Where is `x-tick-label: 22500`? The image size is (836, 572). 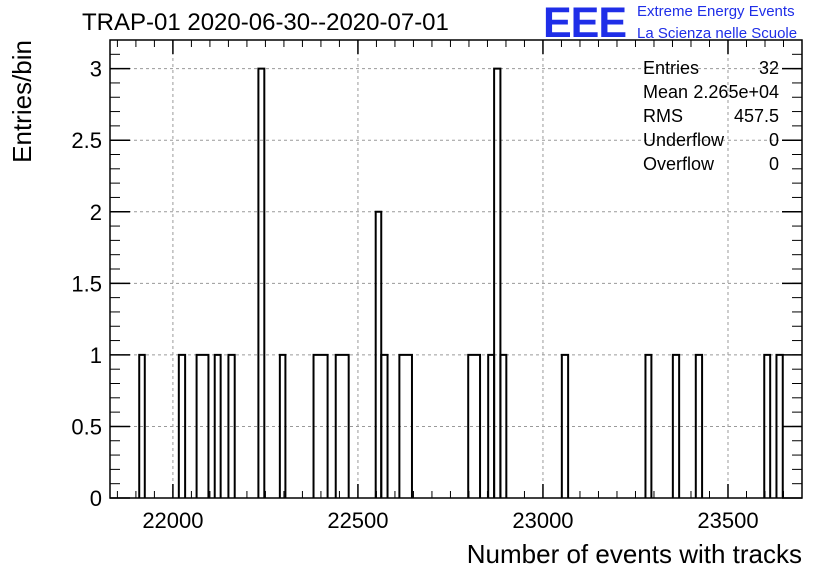
x-tick-label: 22500 is located at coordinates (357, 520).